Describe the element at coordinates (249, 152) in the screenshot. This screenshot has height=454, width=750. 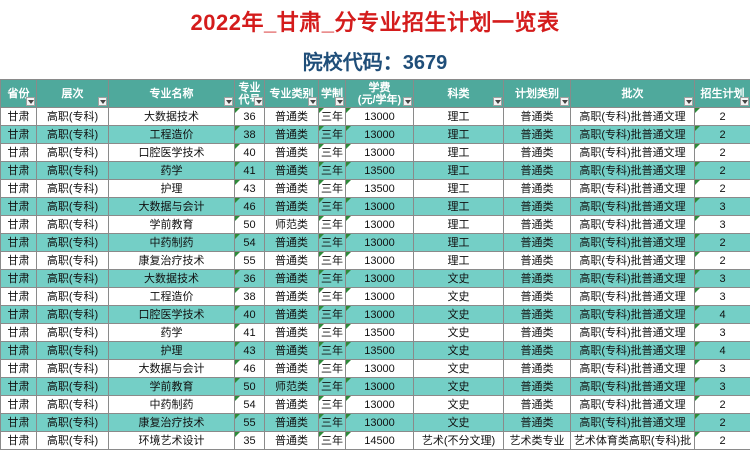
I see `cell-major-code: 40` at that location.